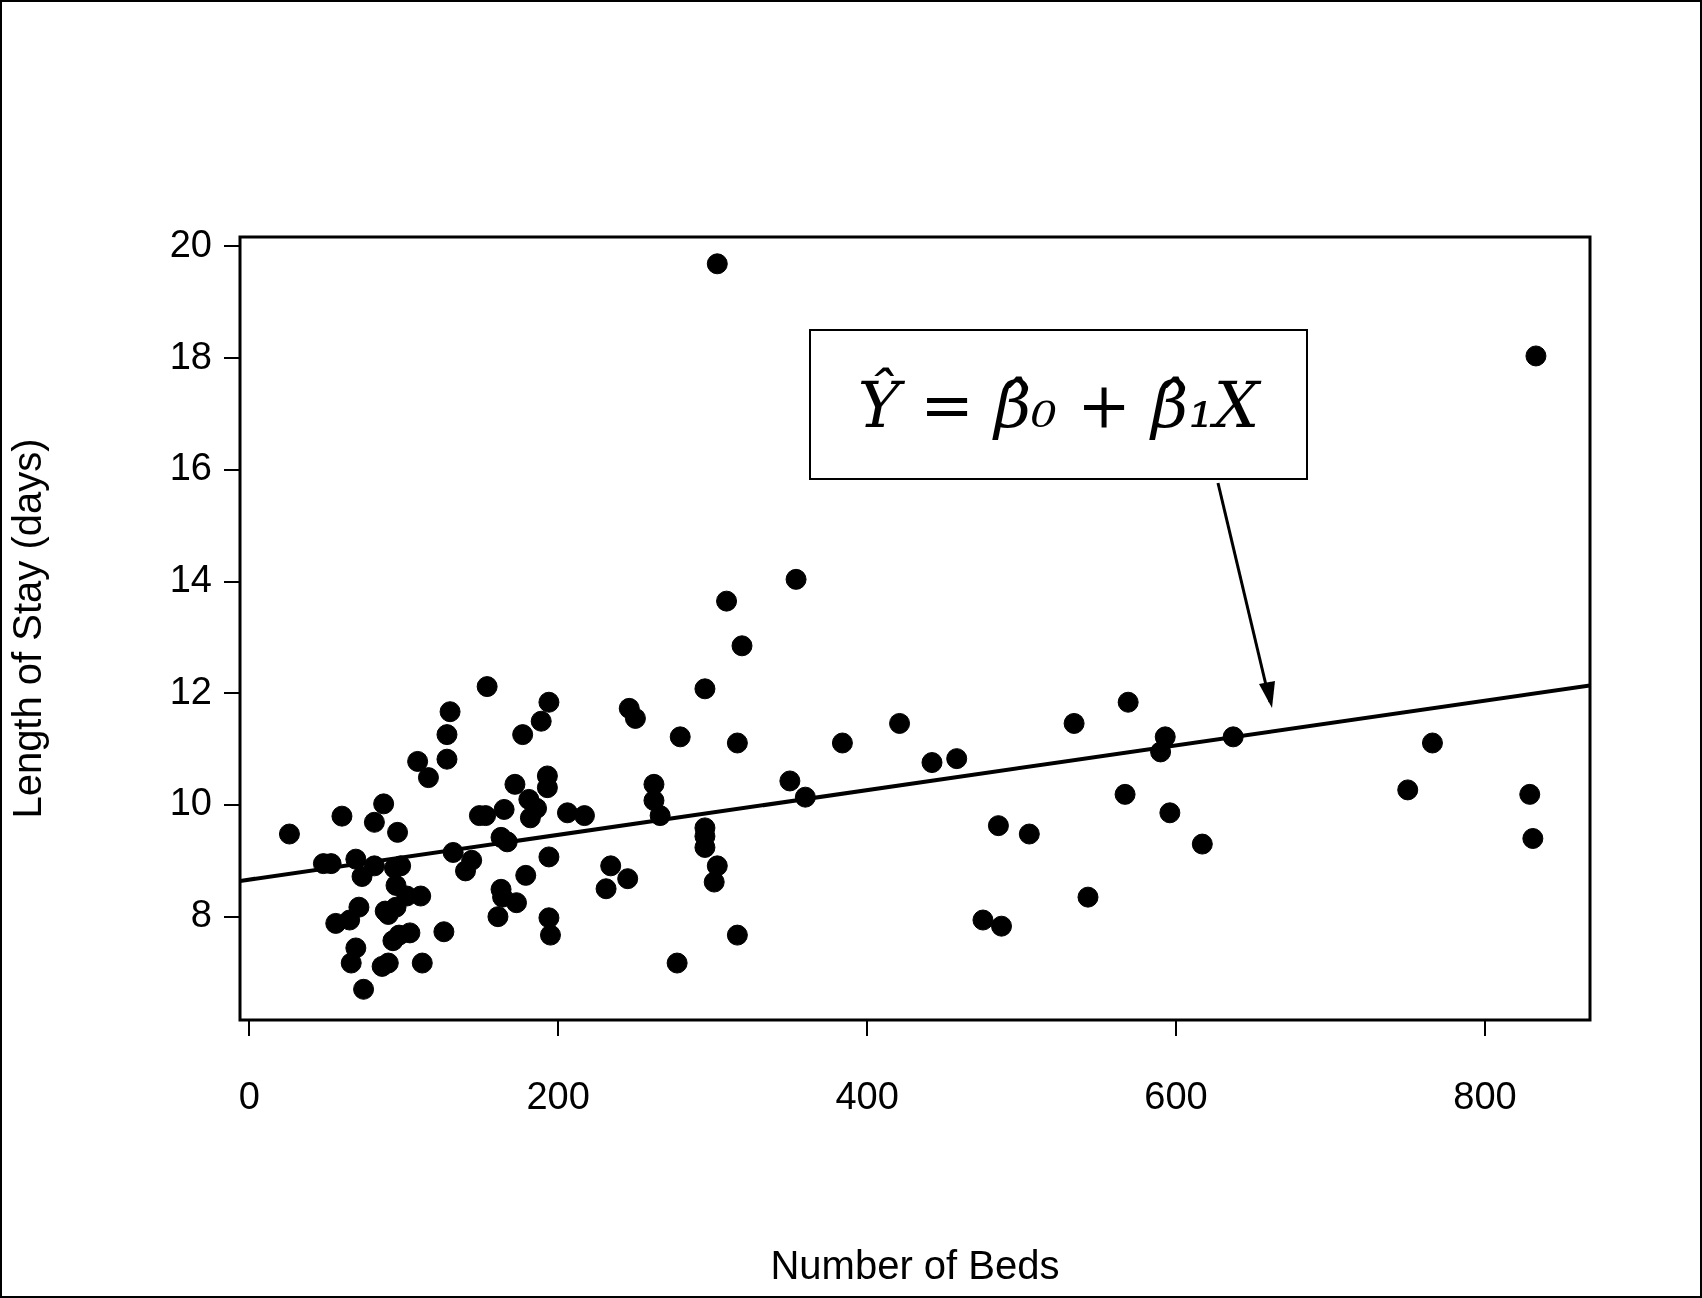 This screenshot has width=1702, height=1298. I want to click on x-tick-label: 400, so click(867, 1096).